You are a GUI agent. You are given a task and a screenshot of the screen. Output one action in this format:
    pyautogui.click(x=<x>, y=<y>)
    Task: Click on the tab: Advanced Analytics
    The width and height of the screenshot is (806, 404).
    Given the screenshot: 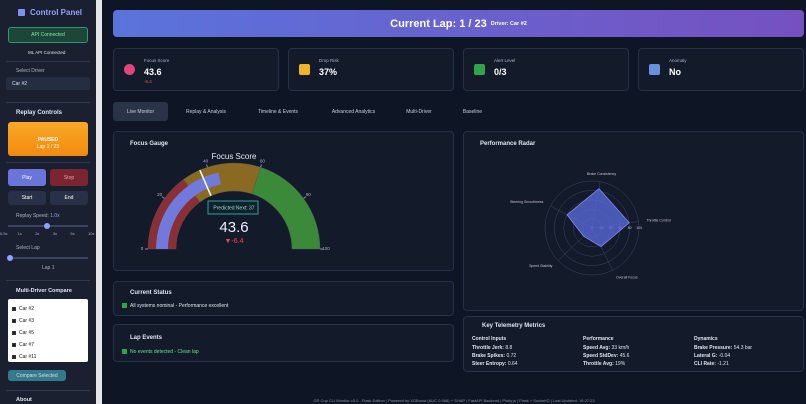 What is the action you would take?
    pyautogui.click(x=353, y=111)
    